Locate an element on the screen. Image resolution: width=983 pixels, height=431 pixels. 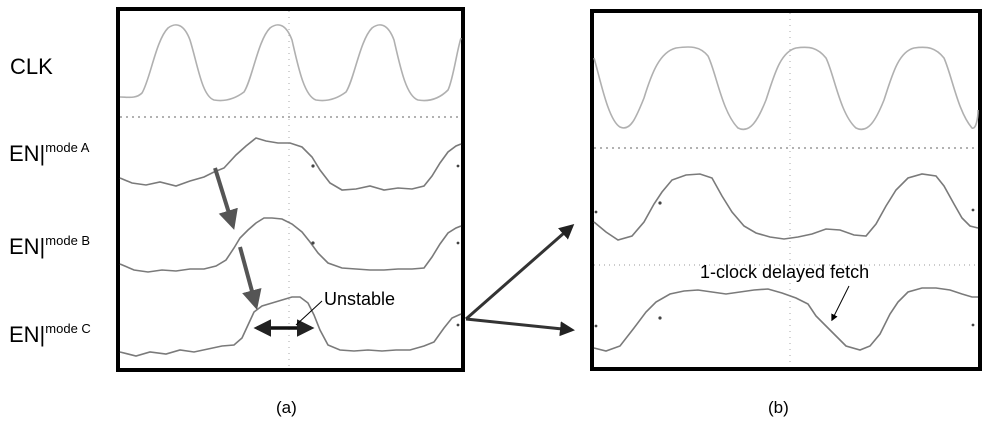
label-en-mode-b: EN|mode B is located at coordinates (49, 246).